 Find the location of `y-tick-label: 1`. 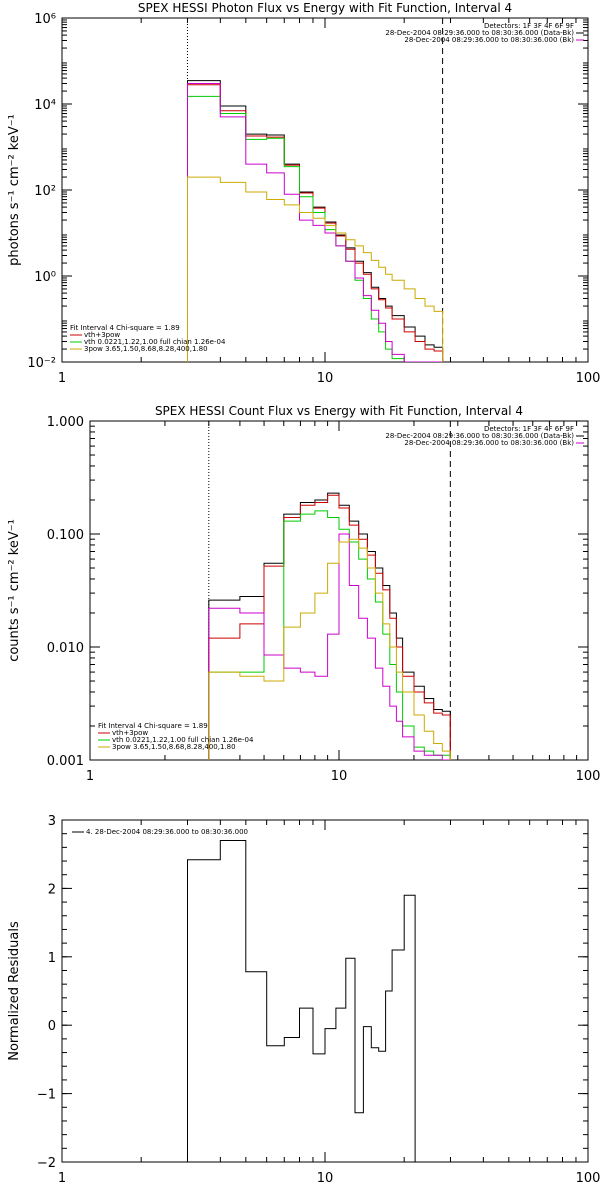

y-tick-label: 1 is located at coordinates (52, 958).